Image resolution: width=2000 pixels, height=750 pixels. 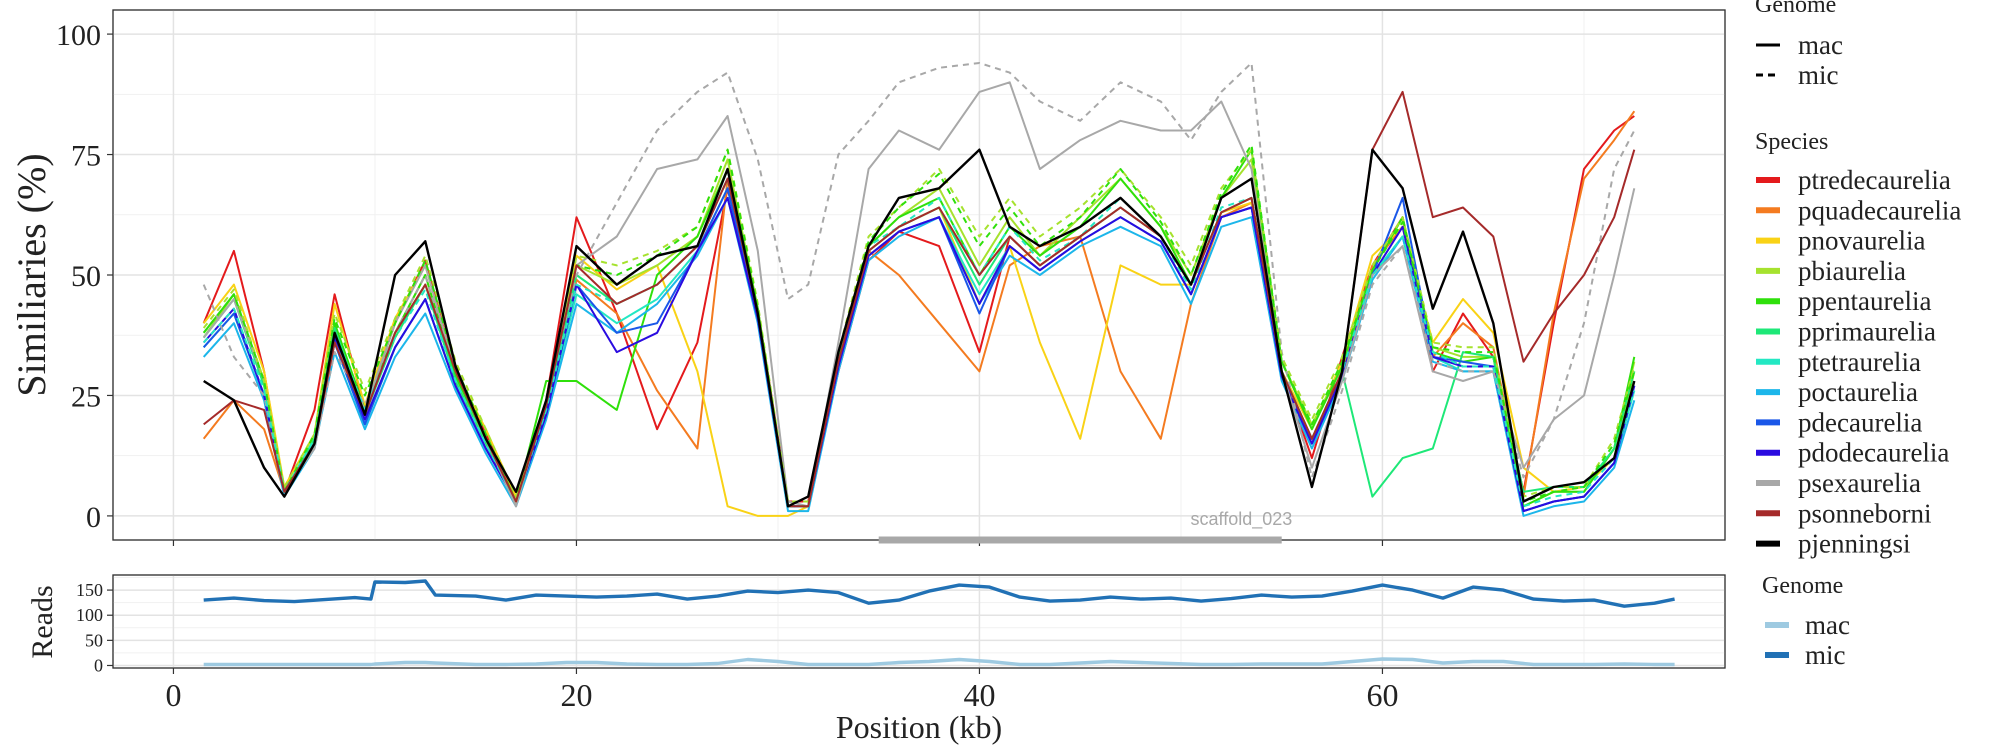 What do you see at coordinates (1879, 210) in the screenshot?
I see `legend-label-pquadecaurelia: pquadecaurelia` at bounding box center [1879, 210].